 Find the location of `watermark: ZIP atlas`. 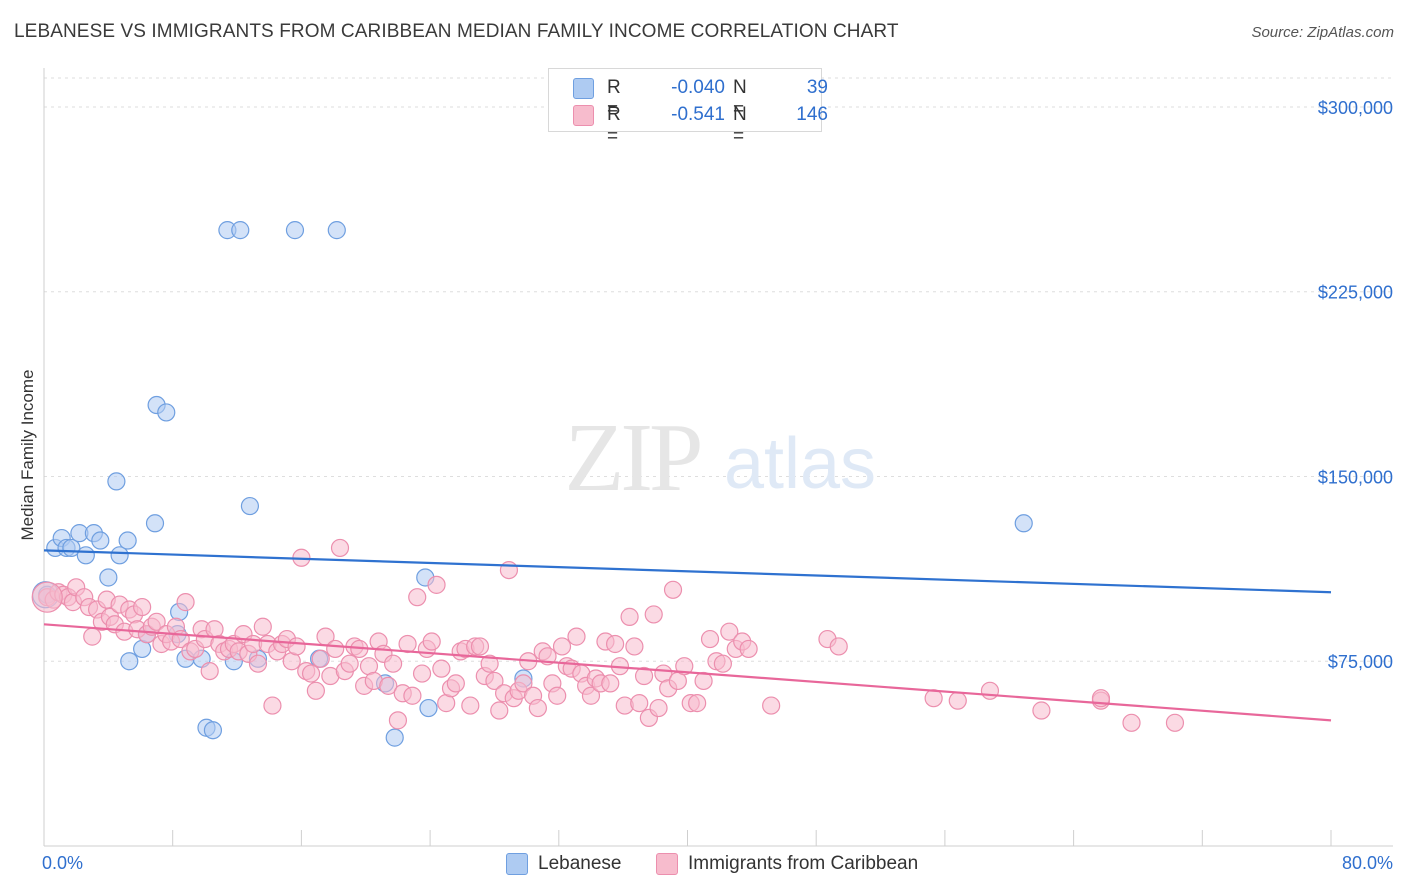

watermark: ZIP atlas is located at coordinates (721, 458).